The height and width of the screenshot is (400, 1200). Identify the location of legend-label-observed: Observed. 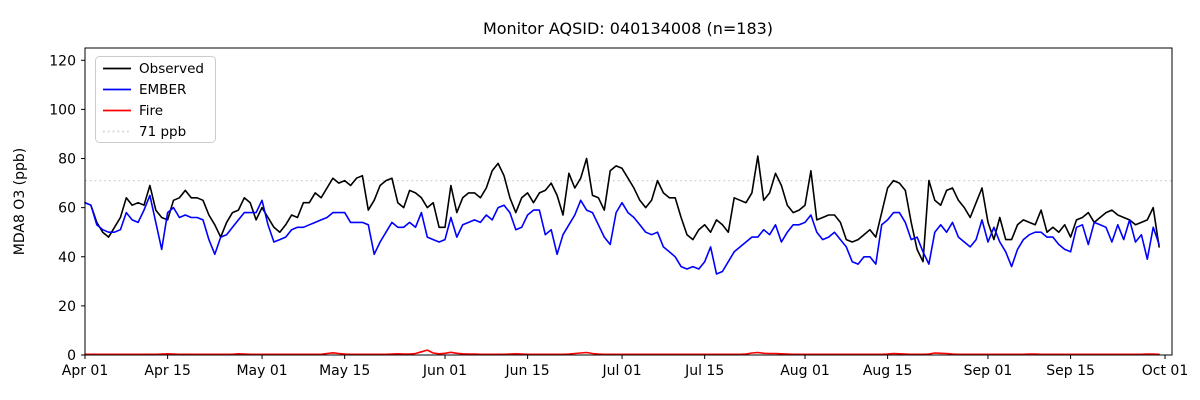
(171, 69).